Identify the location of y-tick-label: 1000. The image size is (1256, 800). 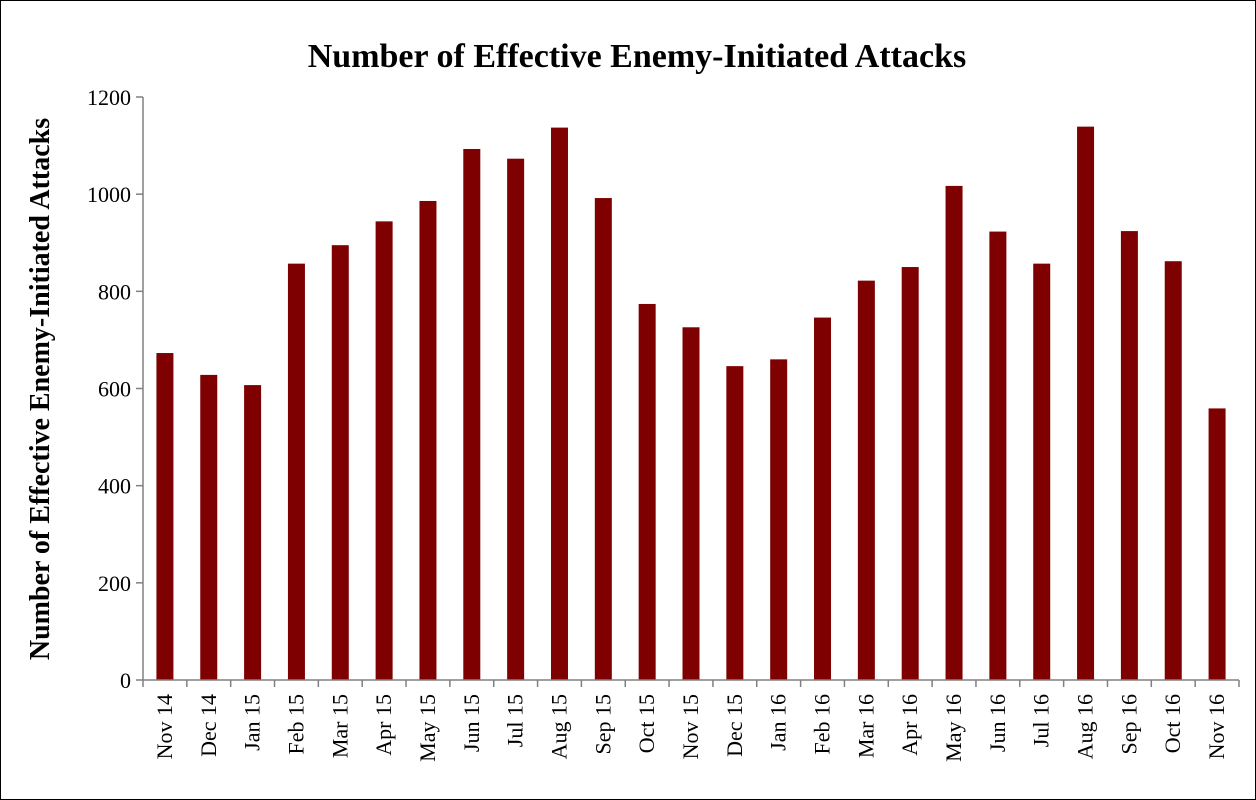
(109, 194).